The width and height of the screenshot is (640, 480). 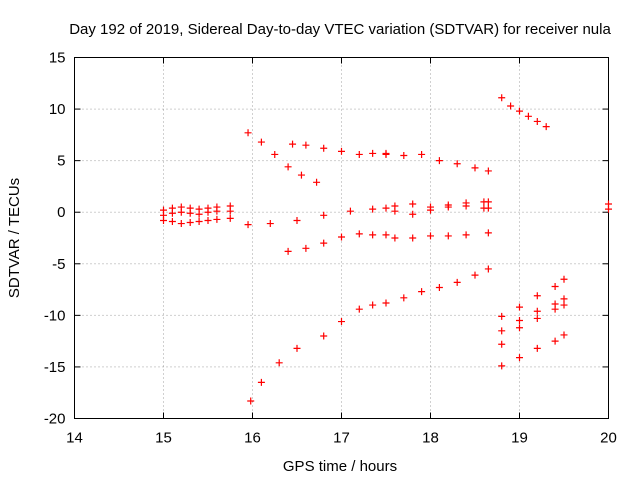 What do you see at coordinates (74, 438) in the screenshot?
I see `x-tick-label: 14` at bounding box center [74, 438].